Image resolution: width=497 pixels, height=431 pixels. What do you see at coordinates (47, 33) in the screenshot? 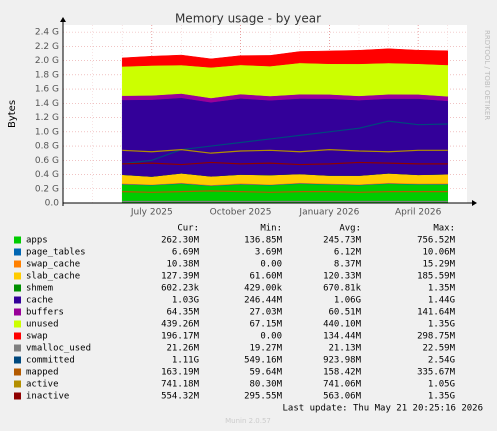
I see `y-tick-label: 2.4 G` at bounding box center [47, 33].